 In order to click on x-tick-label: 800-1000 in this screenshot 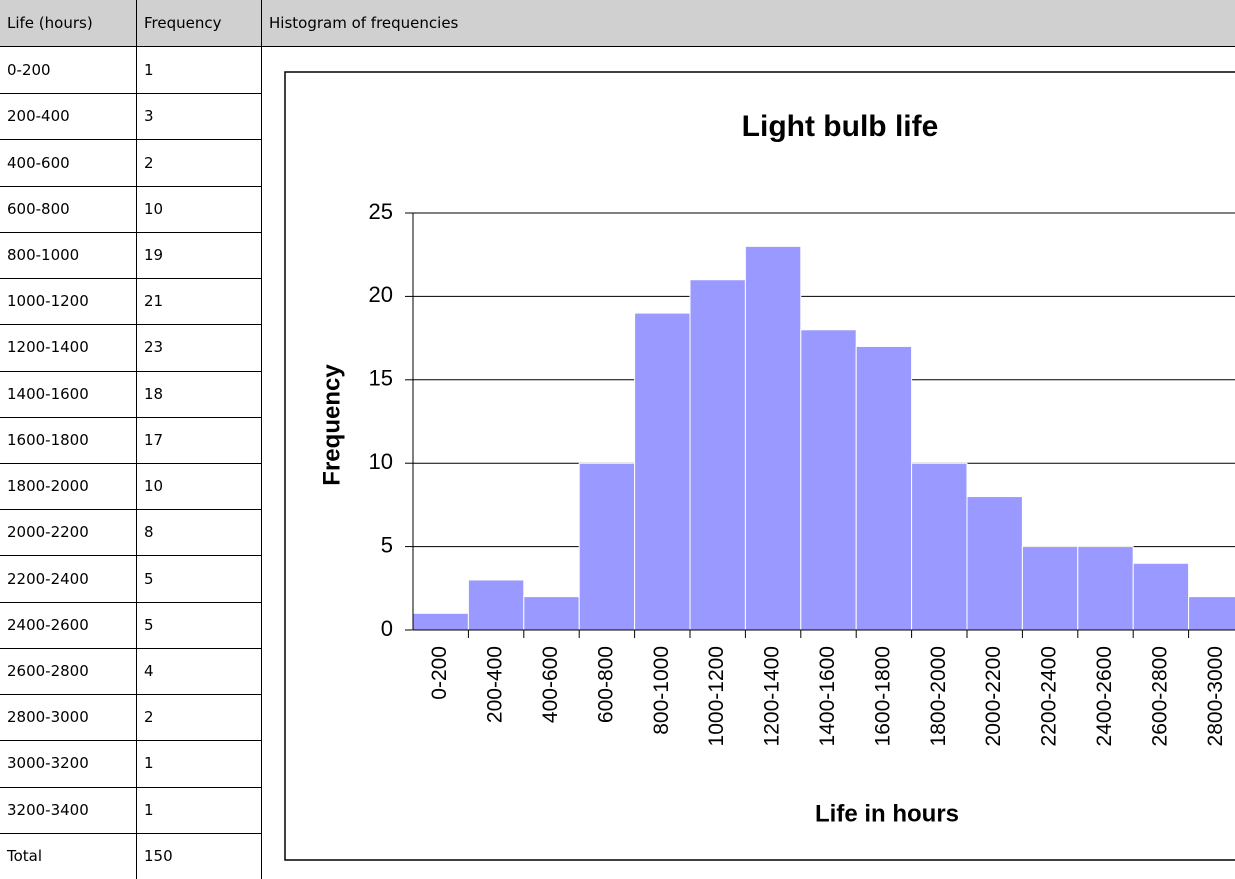, I will do `click(661, 690)`.